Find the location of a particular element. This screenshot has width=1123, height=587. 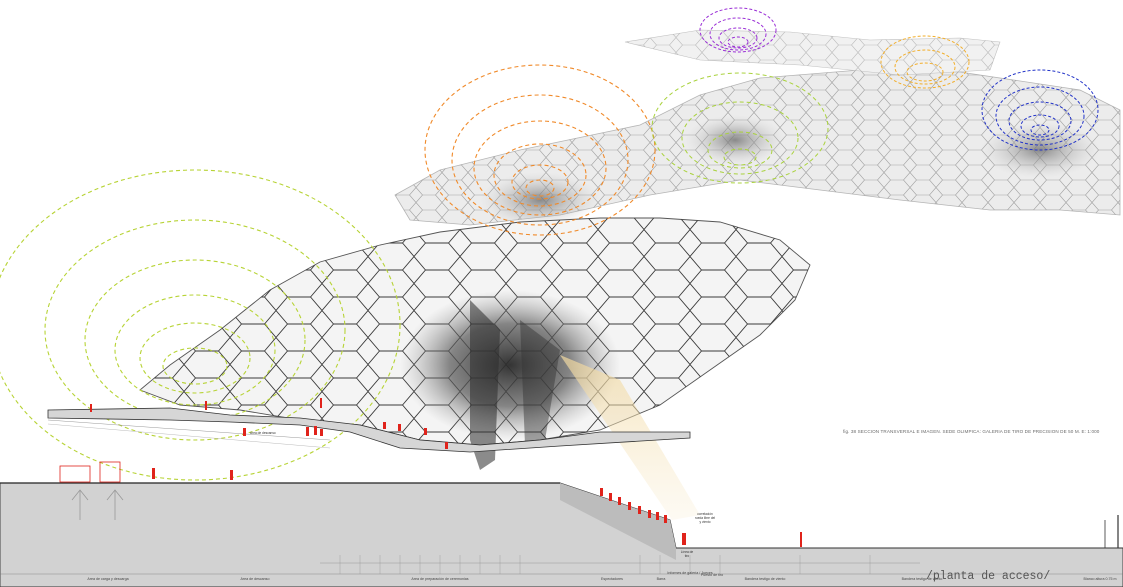

access-floor-label: /planta de acceso/ is located at coordinates (988, 576).